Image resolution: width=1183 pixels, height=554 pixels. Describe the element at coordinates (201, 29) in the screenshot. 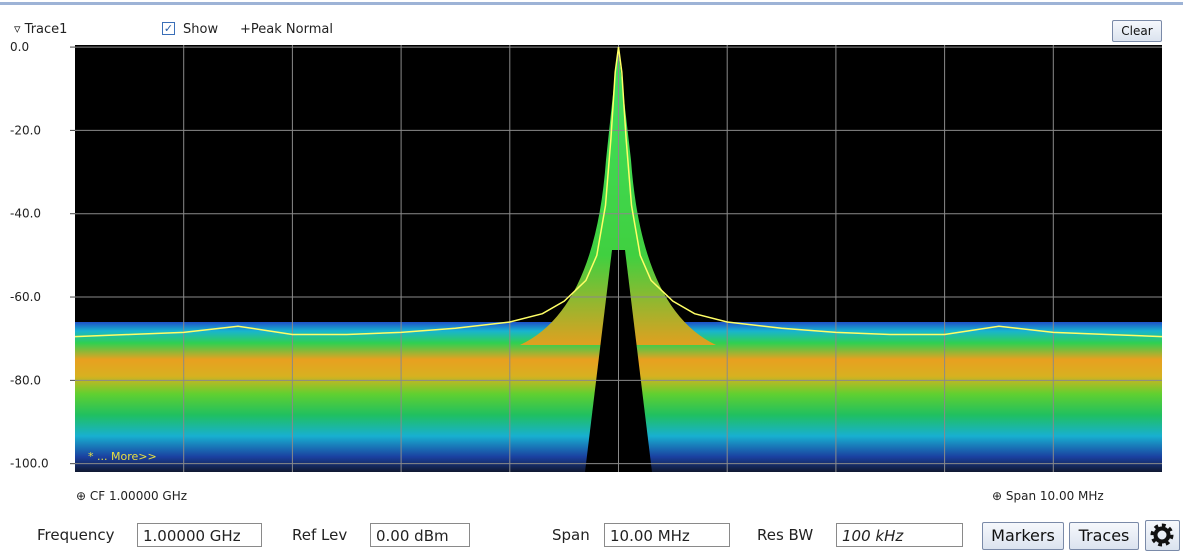

I see `show-label: Show` at that location.